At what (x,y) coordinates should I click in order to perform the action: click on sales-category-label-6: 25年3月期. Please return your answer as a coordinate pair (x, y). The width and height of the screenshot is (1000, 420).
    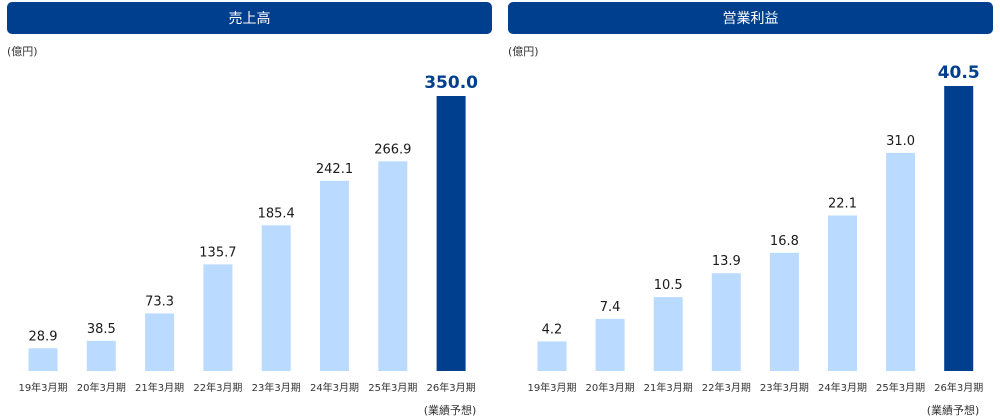
    Looking at the image, I should click on (392, 387).